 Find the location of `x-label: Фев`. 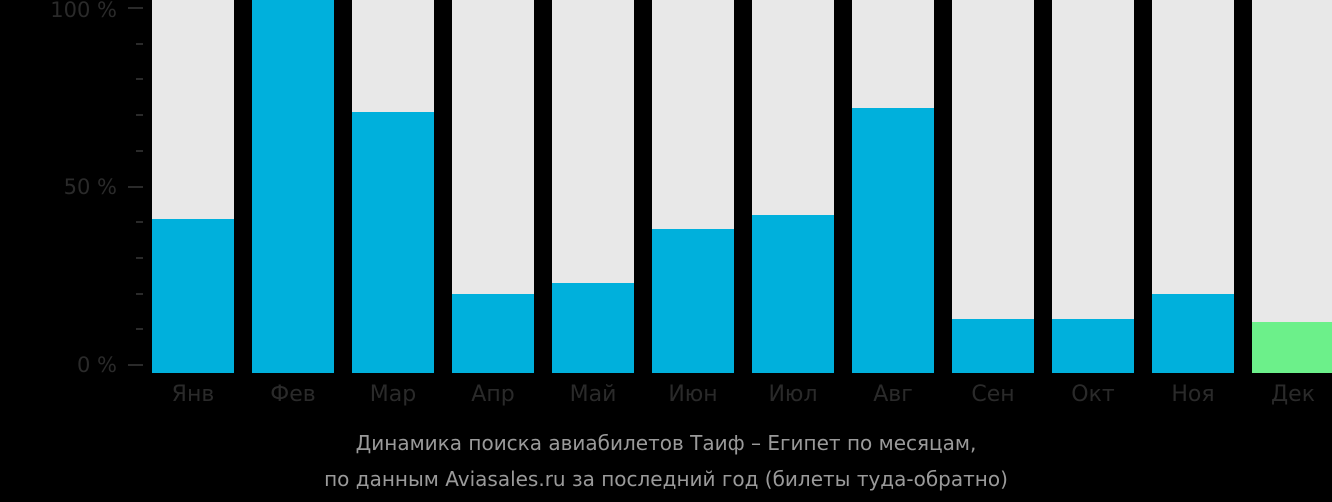

x-label: Фев is located at coordinates (293, 394).